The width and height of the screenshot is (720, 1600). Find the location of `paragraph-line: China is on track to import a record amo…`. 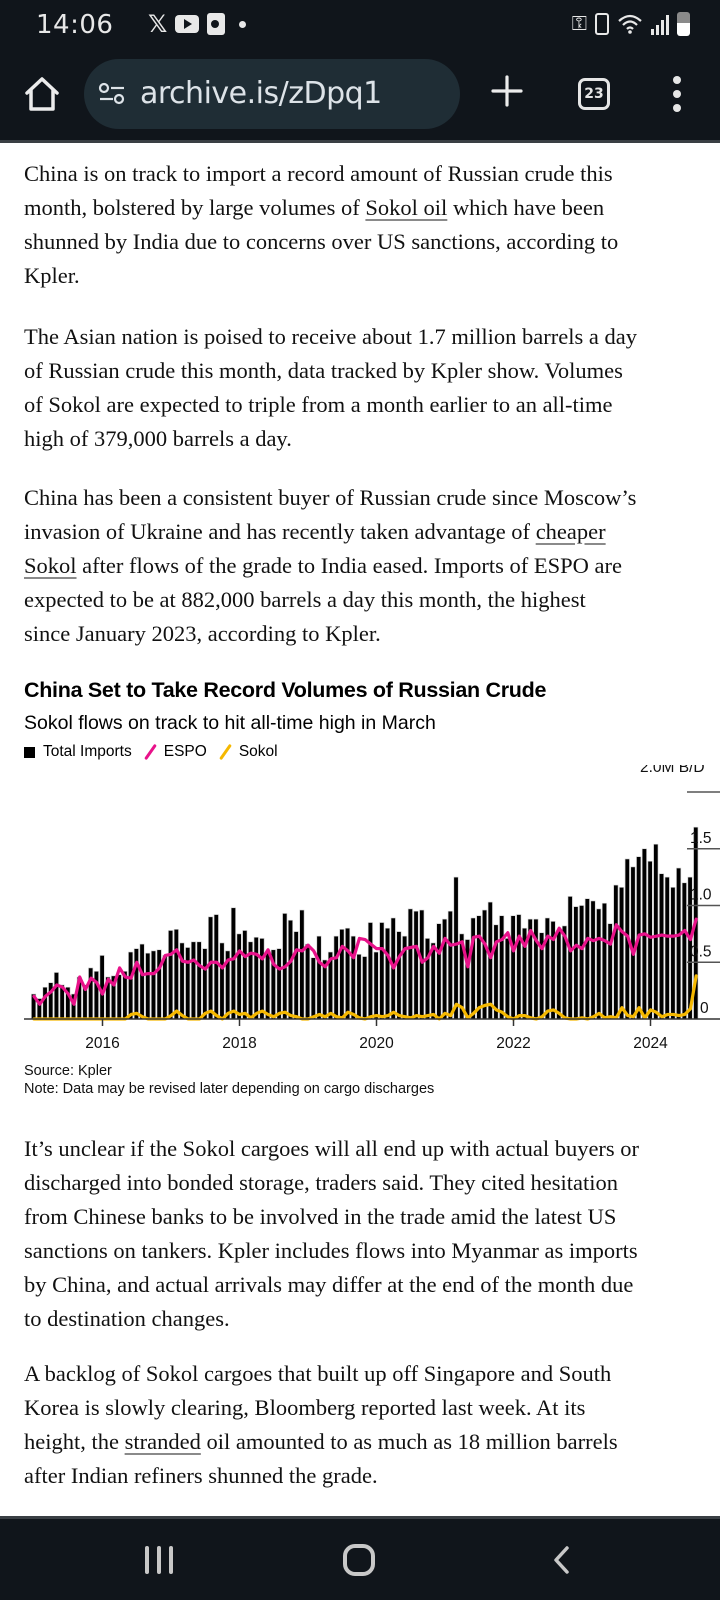

paragraph-line: China is on track to import a record amo… is located at coordinates (372, 174).